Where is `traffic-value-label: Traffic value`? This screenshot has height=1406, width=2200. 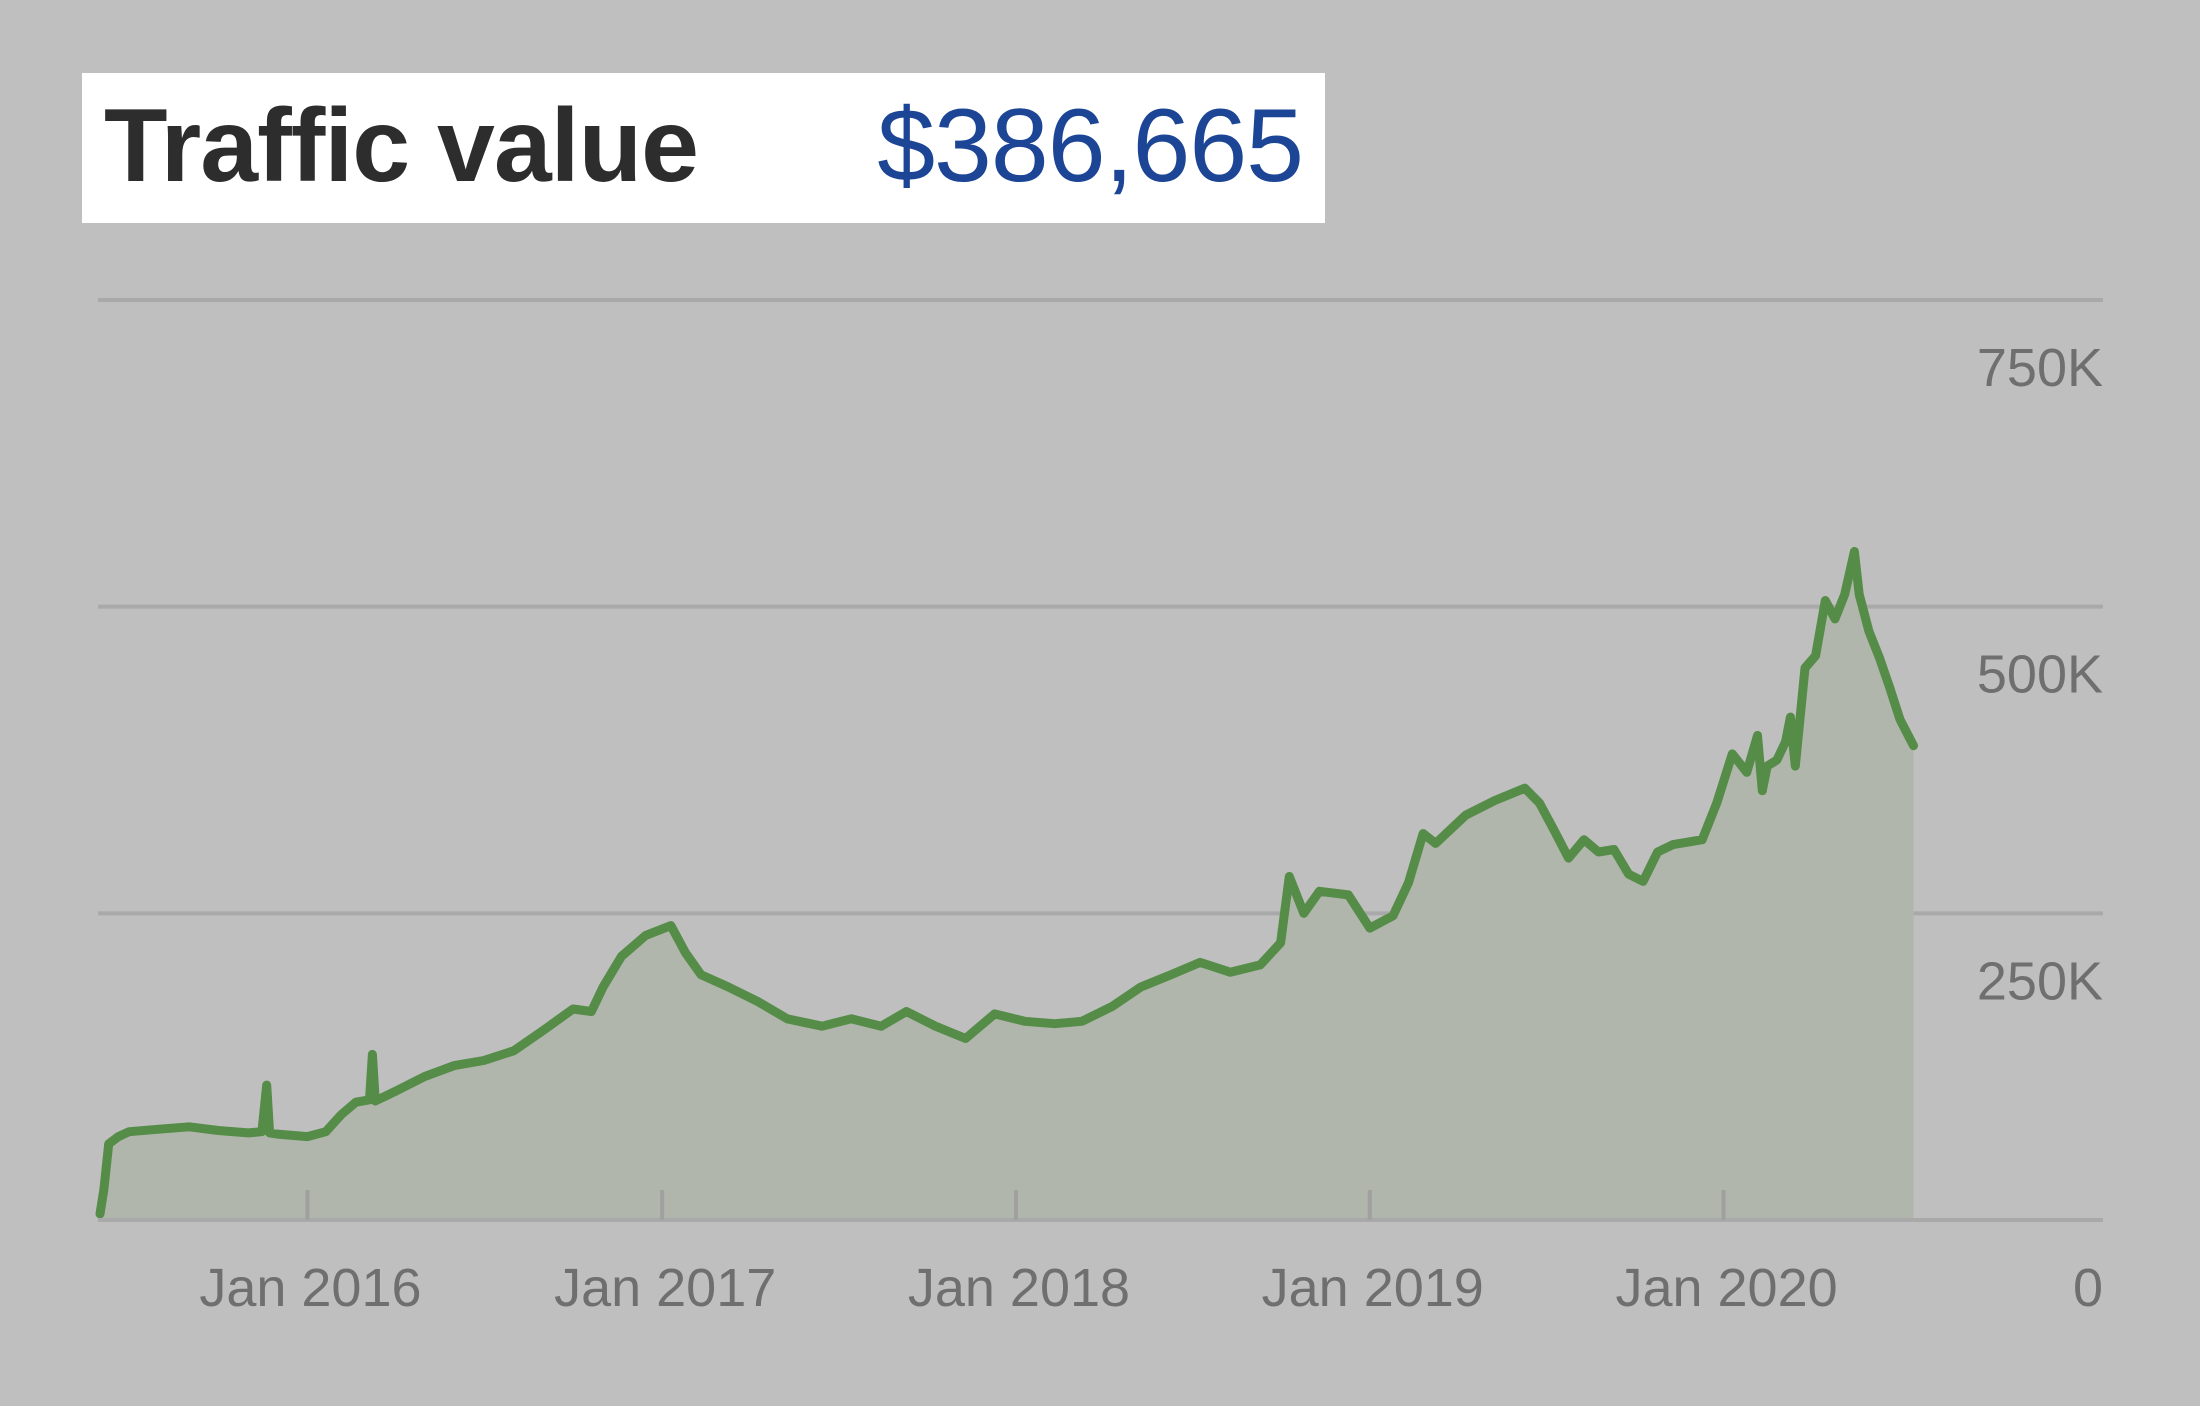 traffic-value-label: Traffic value is located at coordinates (401, 146).